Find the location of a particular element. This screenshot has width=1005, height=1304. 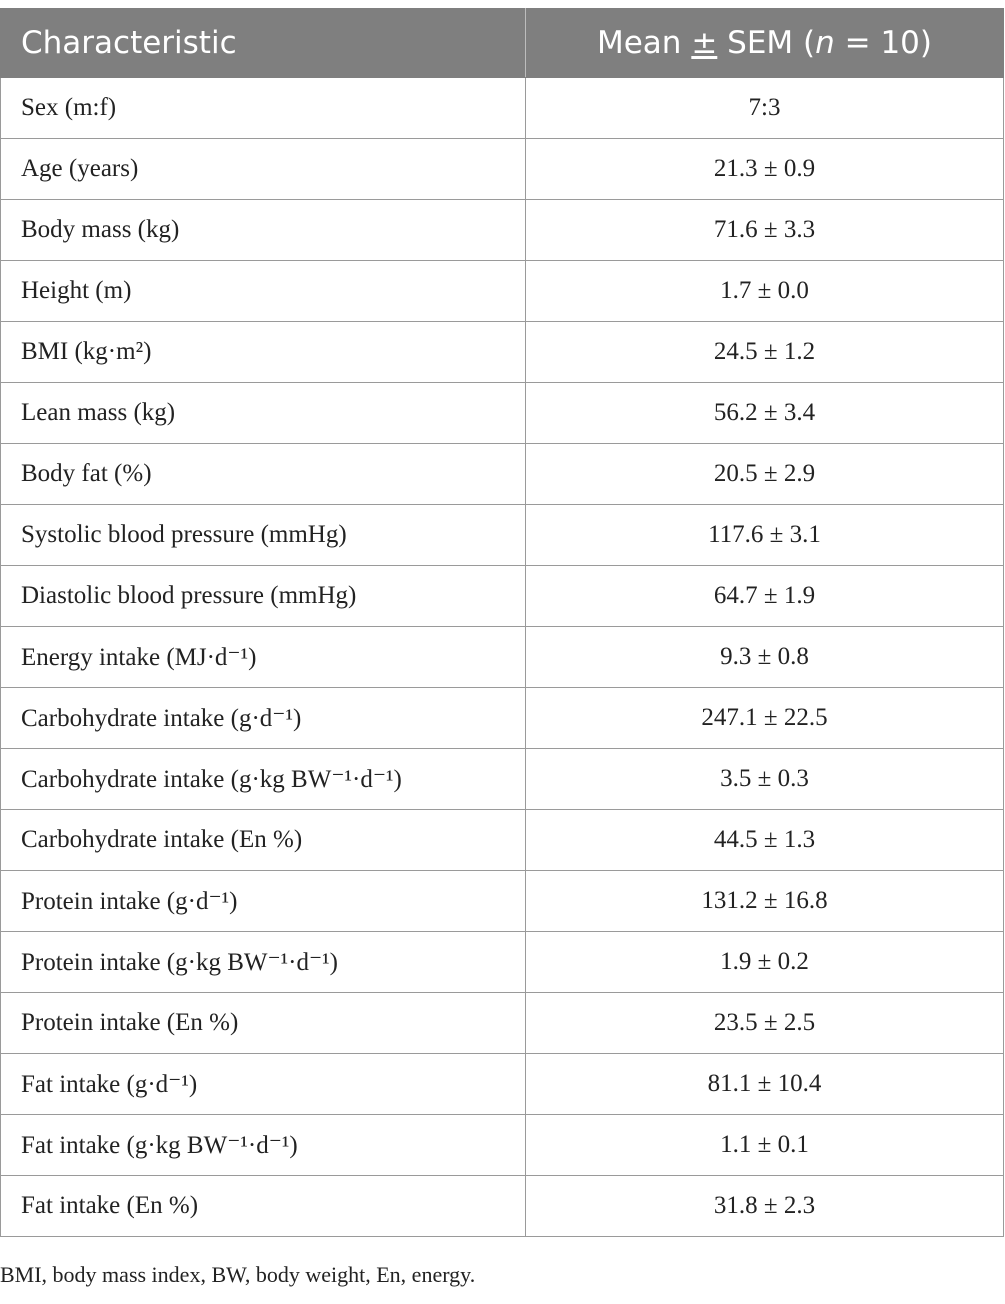

row-value: 44.5 ± 1.3 is located at coordinates (764, 840).